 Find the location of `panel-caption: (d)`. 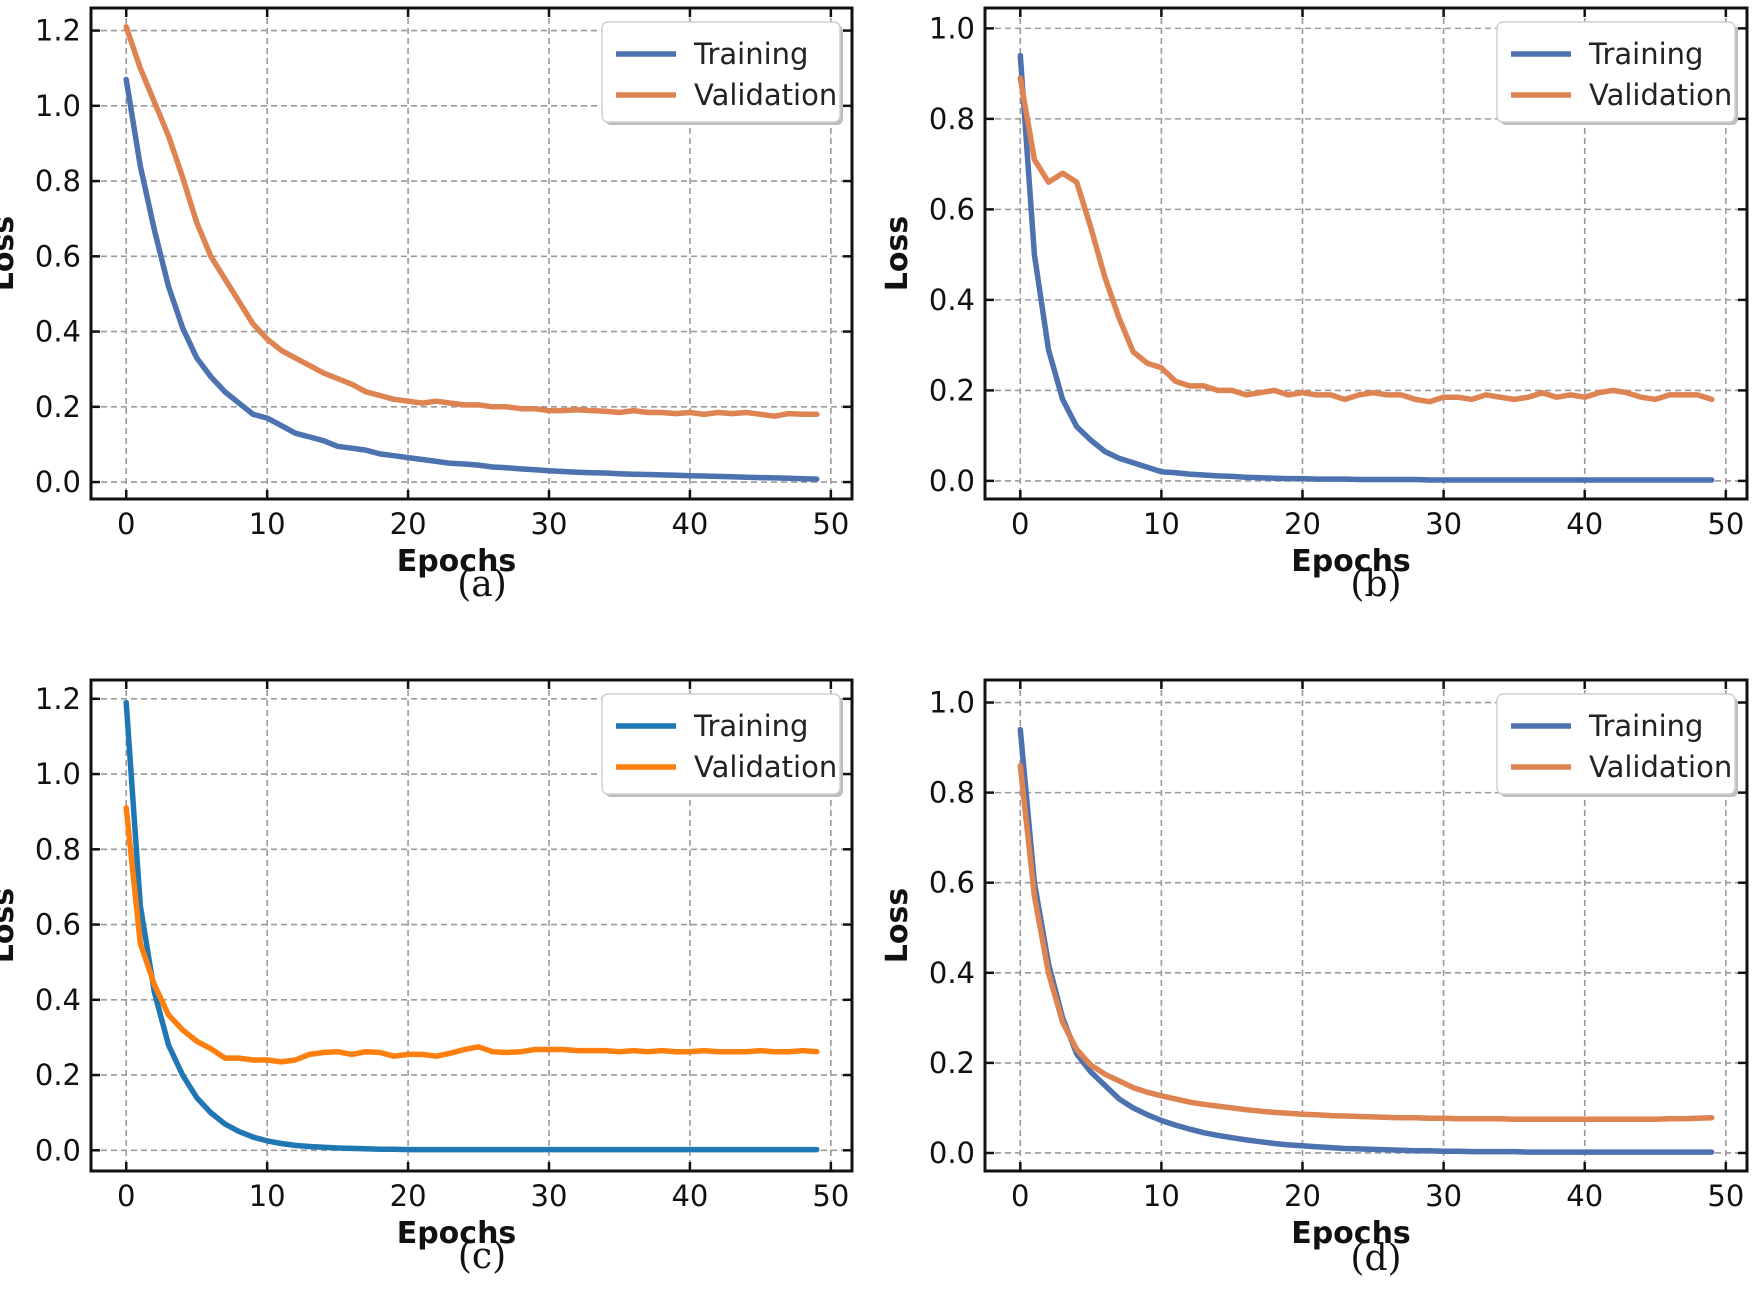

panel-caption: (d) is located at coordinates (1376, 1258).